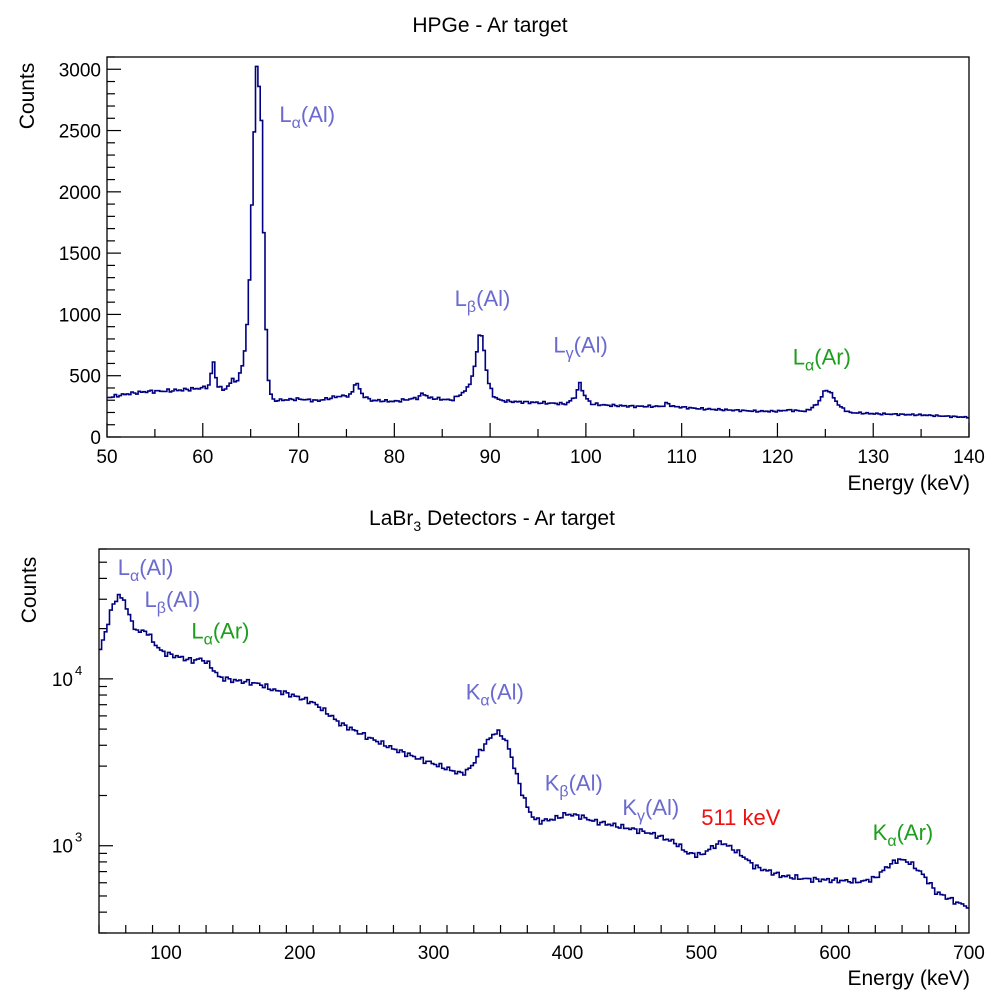 This screenshot has height=992, width=992. I want to click on hpge-y-tick-label: 1500, so click(80, 254).